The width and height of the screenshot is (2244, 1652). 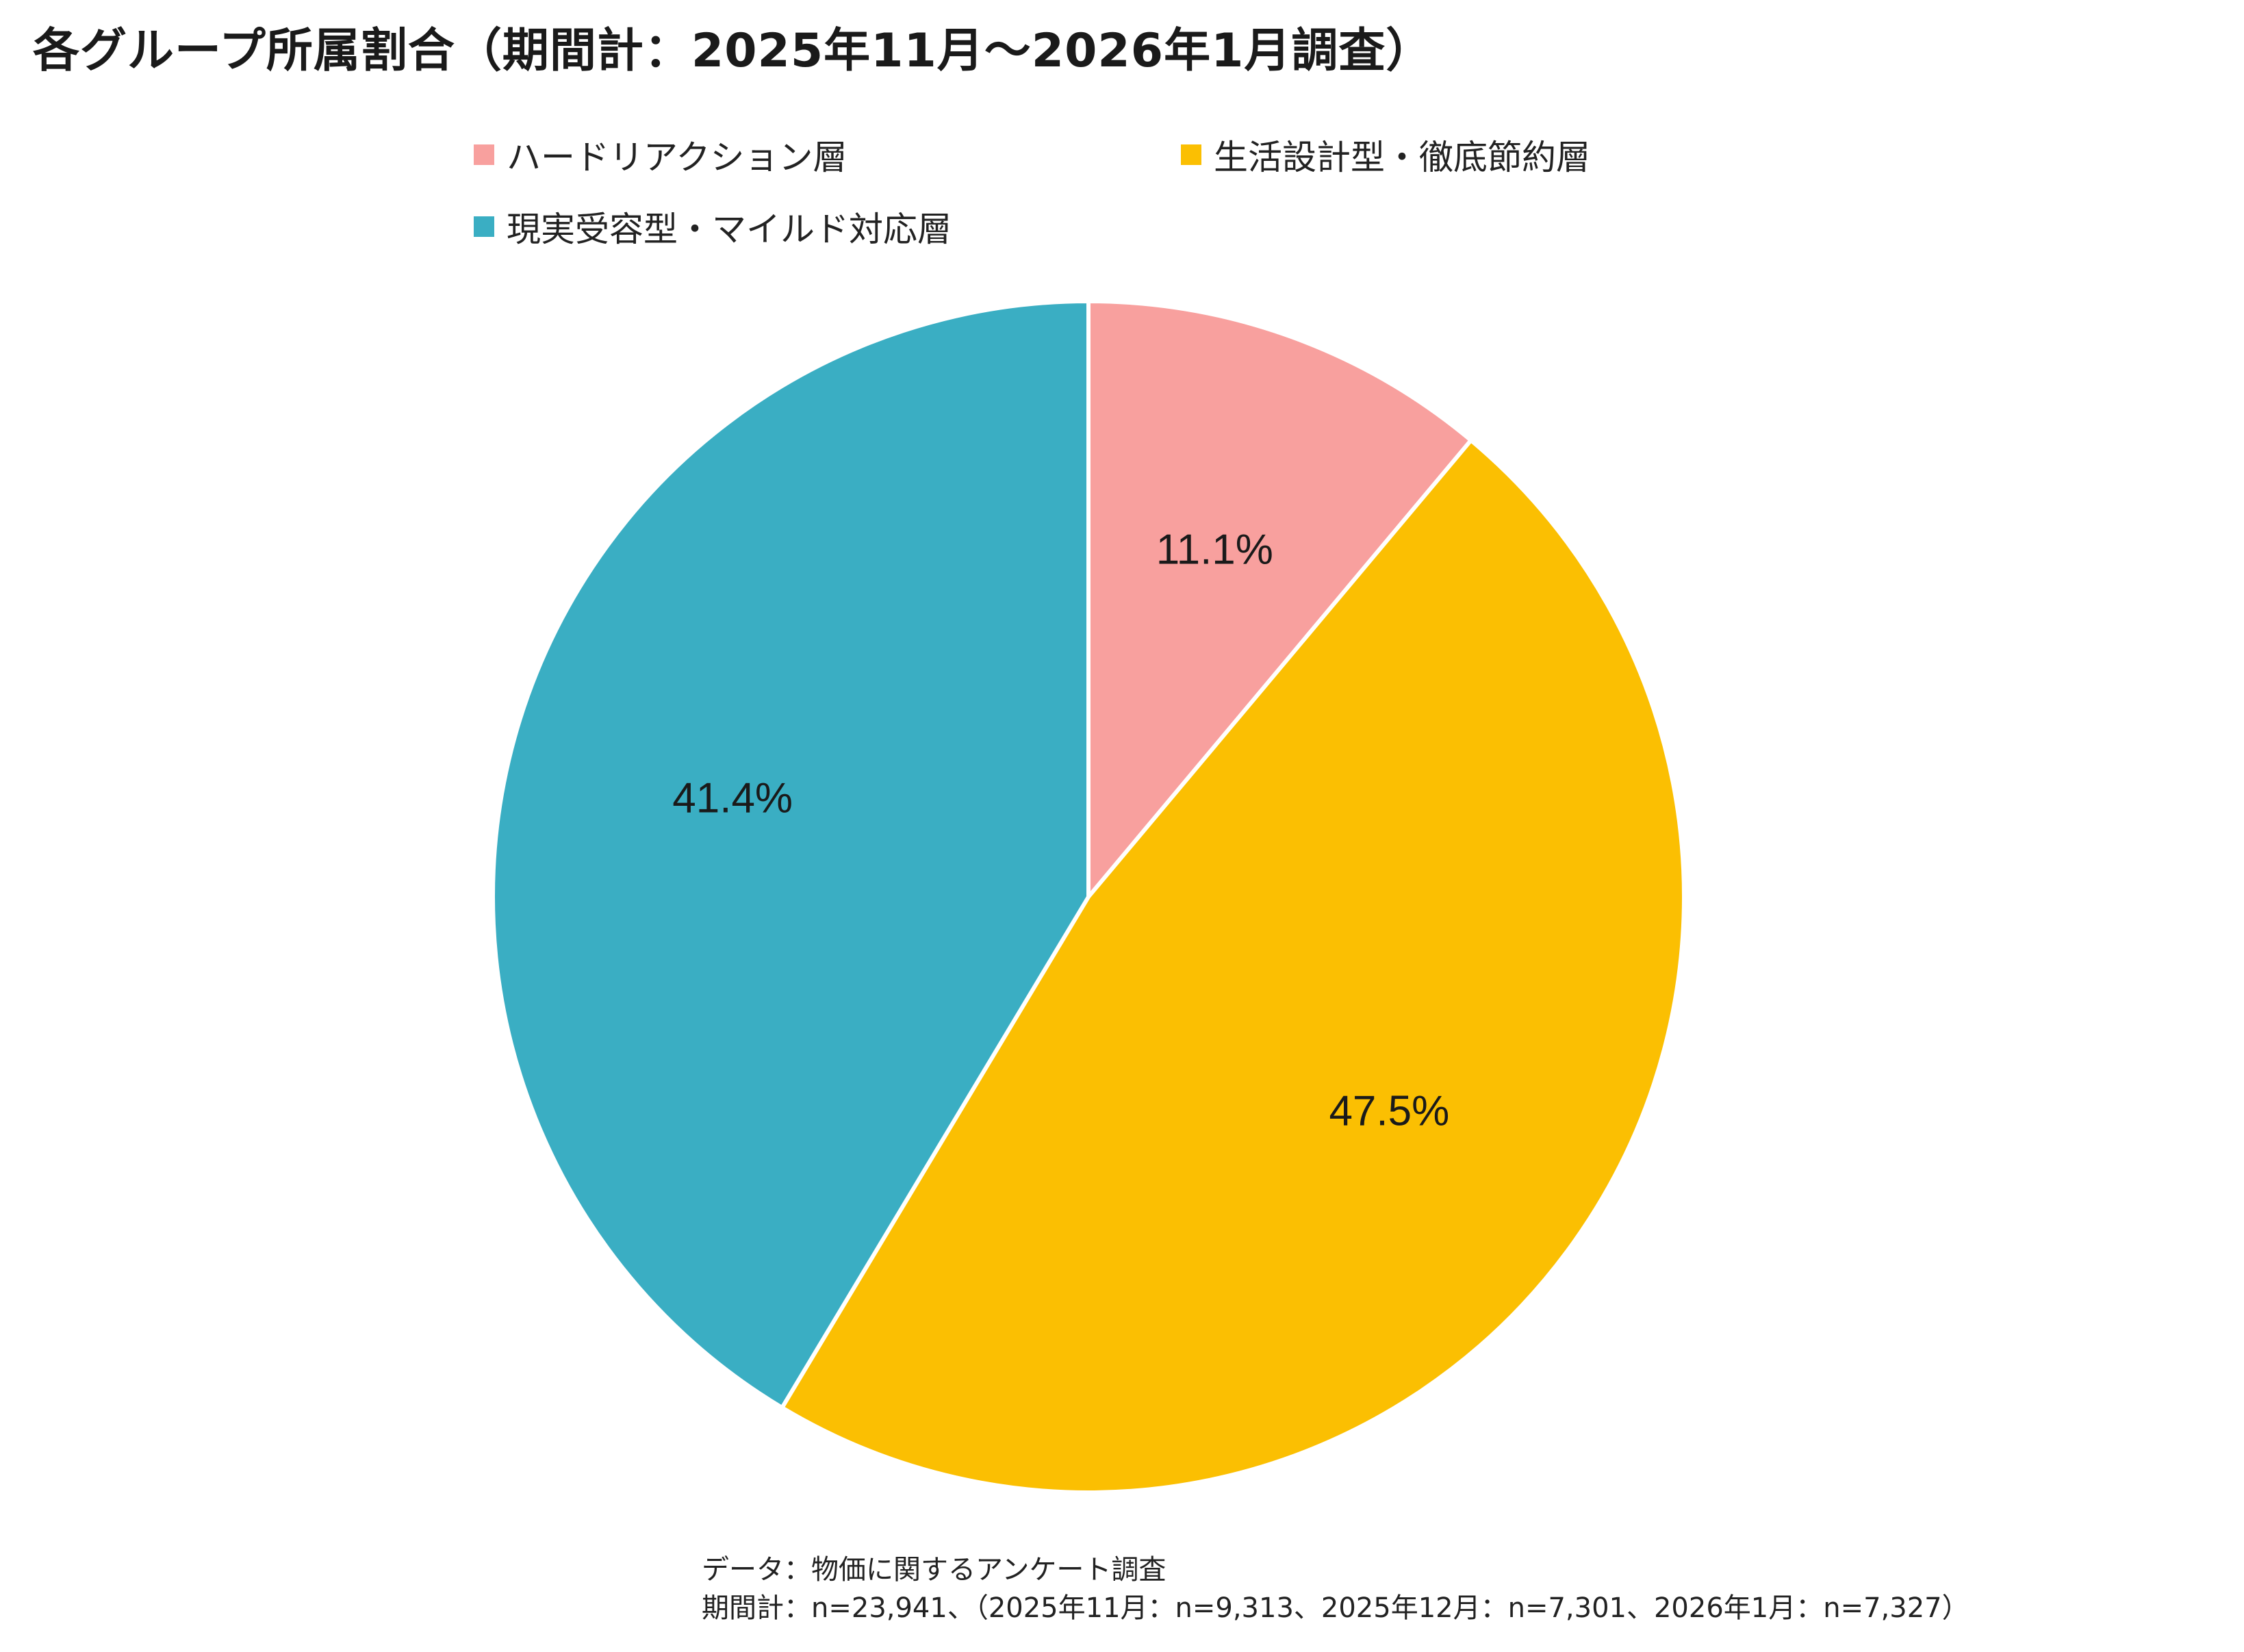 I want to click on pie-slice-hard-reaction, so click(x=1279, y=599).